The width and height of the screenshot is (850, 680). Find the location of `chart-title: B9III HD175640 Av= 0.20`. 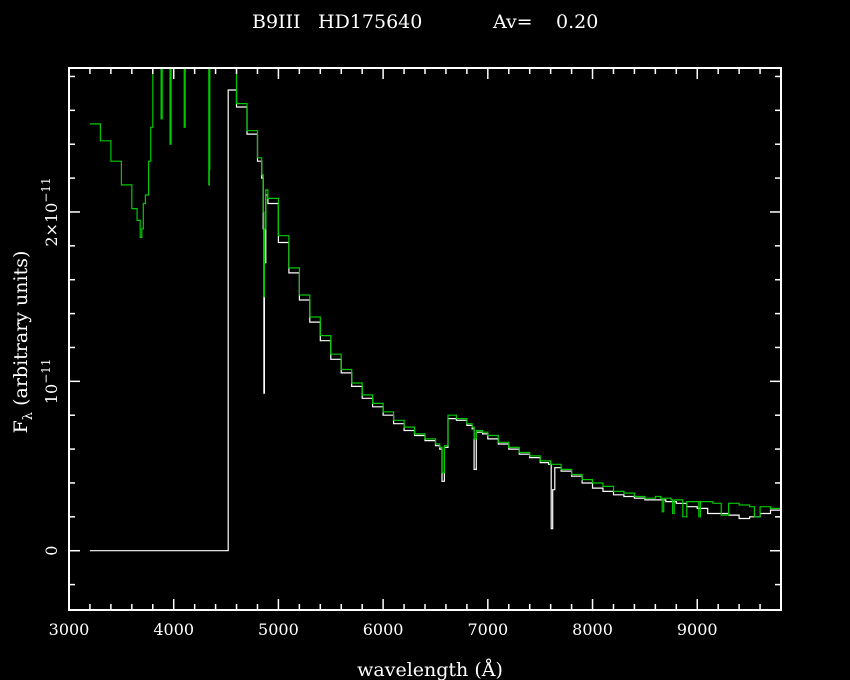

chart-title: B9III HD175640 Av= 0.20 is located at coordinates (425, 22).